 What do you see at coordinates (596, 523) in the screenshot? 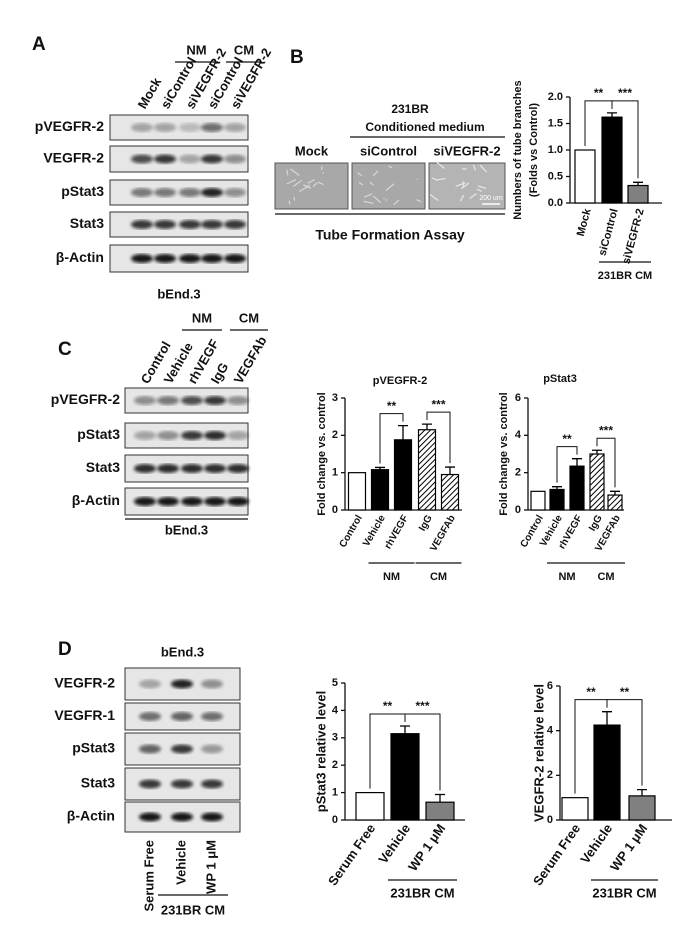
I see `x-tick-label: IgG` at bounding box center [596, 523].